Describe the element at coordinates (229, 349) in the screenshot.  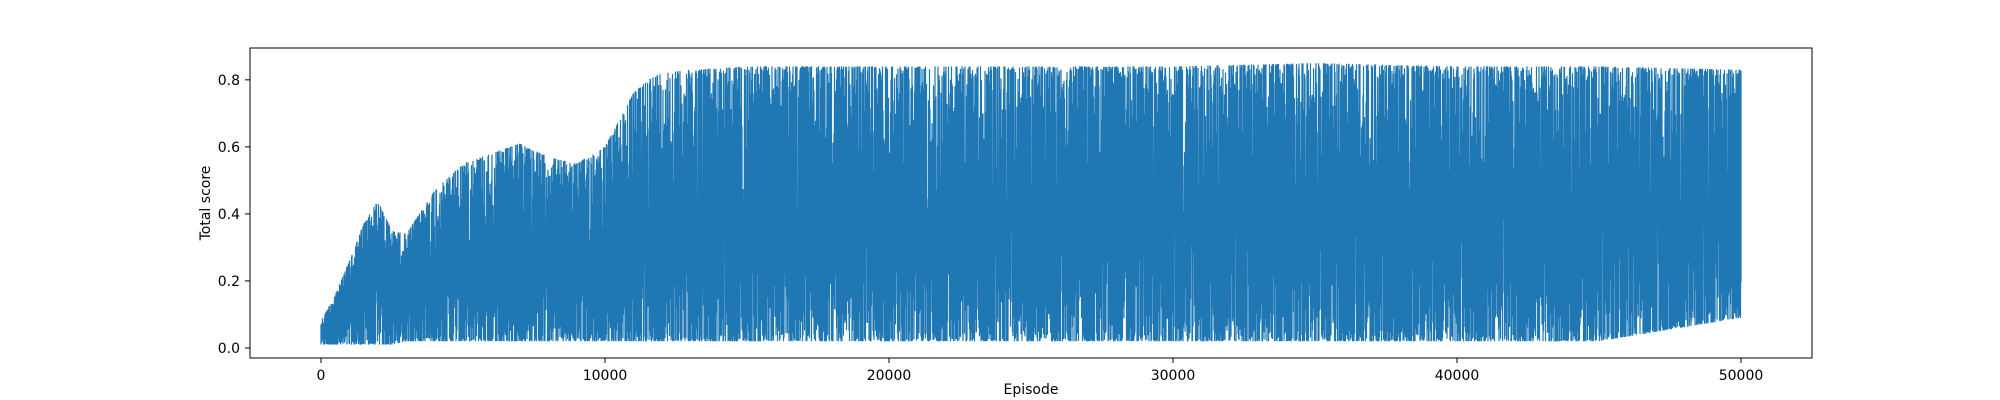
I see `y-tick-label: 0.0` at that location.